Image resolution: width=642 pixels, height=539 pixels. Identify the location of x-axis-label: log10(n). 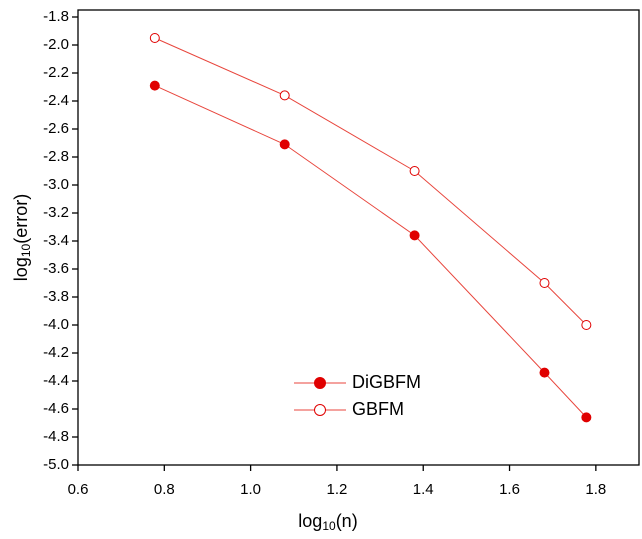
(327, 522).